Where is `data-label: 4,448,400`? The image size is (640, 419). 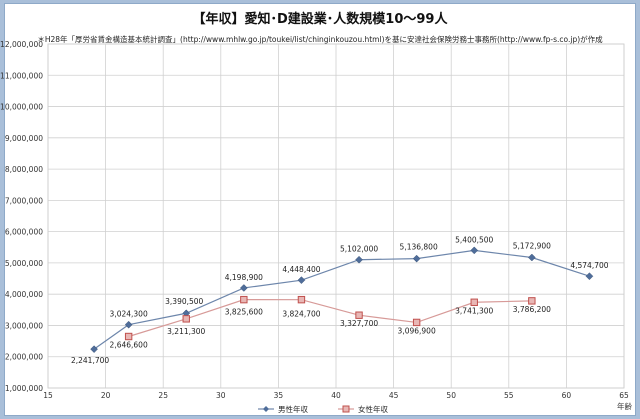 data-label: 4,448,400 is located at coordinates (301, 269).